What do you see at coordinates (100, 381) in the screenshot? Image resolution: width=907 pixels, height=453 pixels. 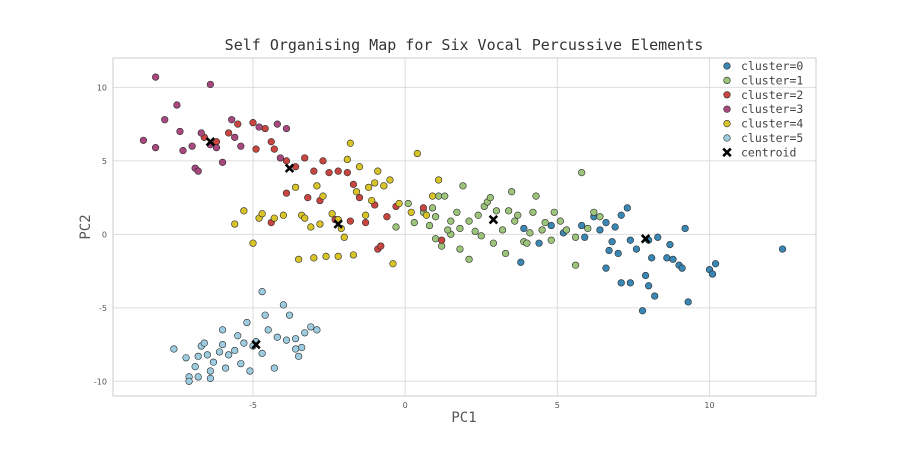 I see `y-tick-label: -10` at bounding box center [100, 381].